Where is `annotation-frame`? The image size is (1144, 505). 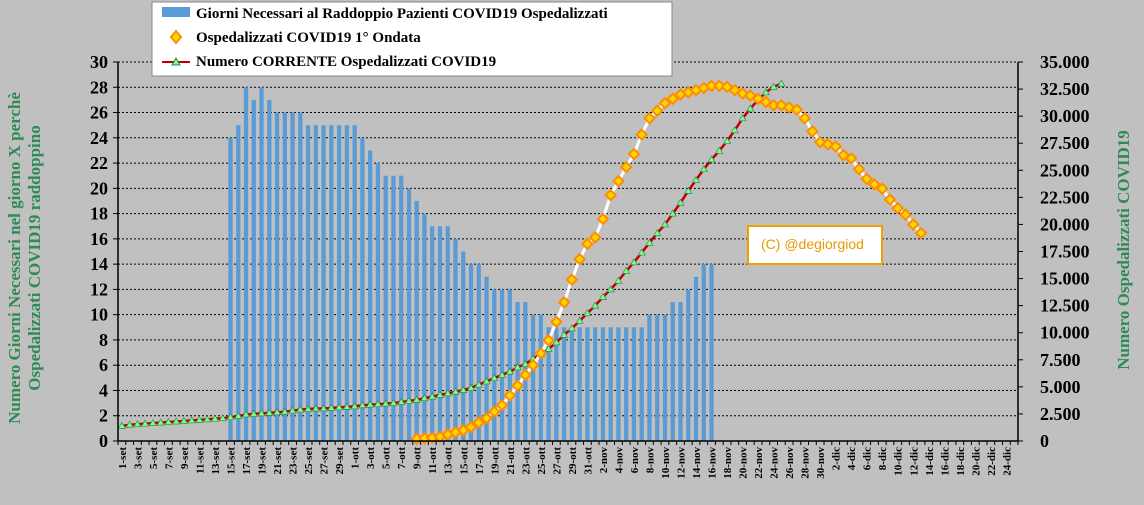
annotation-frame is located at coordinates (815, 245).